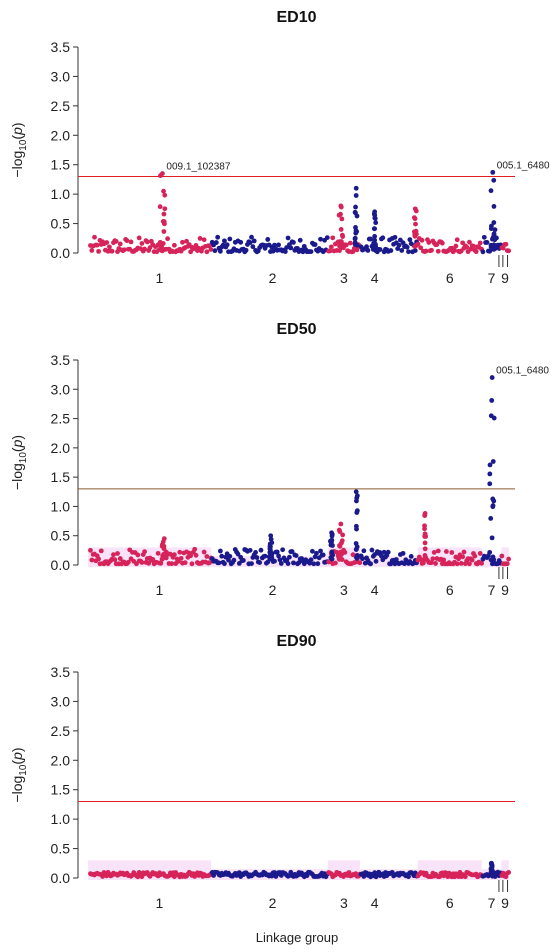 Image resolution: width=550 pixels, height=952 pixels. I want to click on x-axis-label: Linkage group, so click(297, 937).